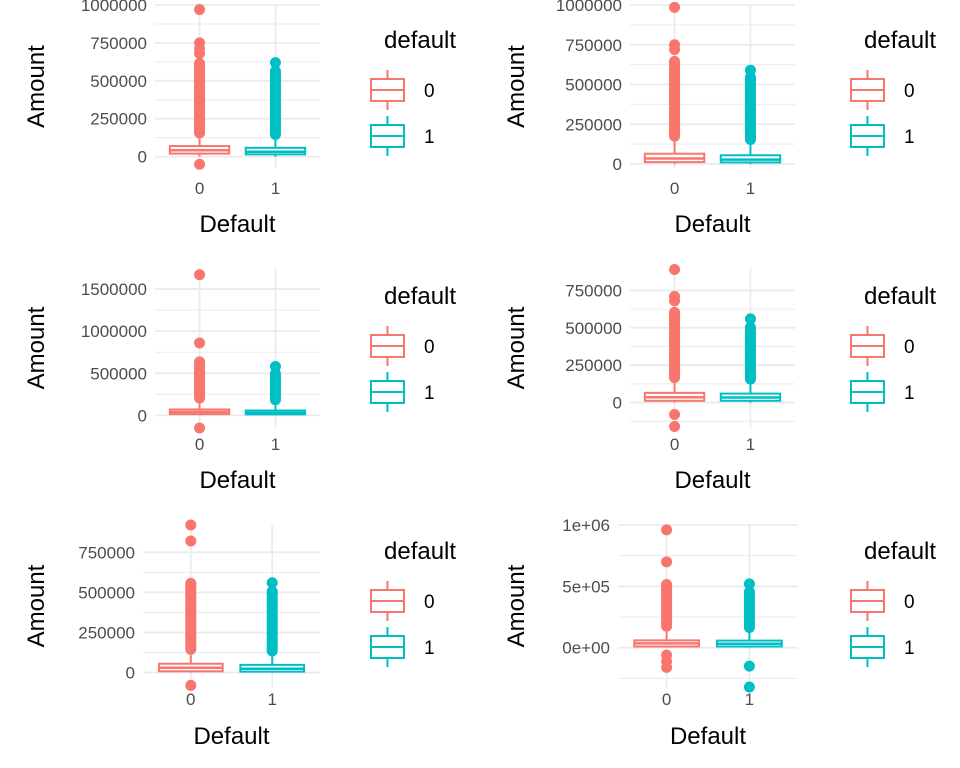  Describe the element at coordinates (586, 648) in the screenshot. I see `y-tick-label: 0e+00` at that location.